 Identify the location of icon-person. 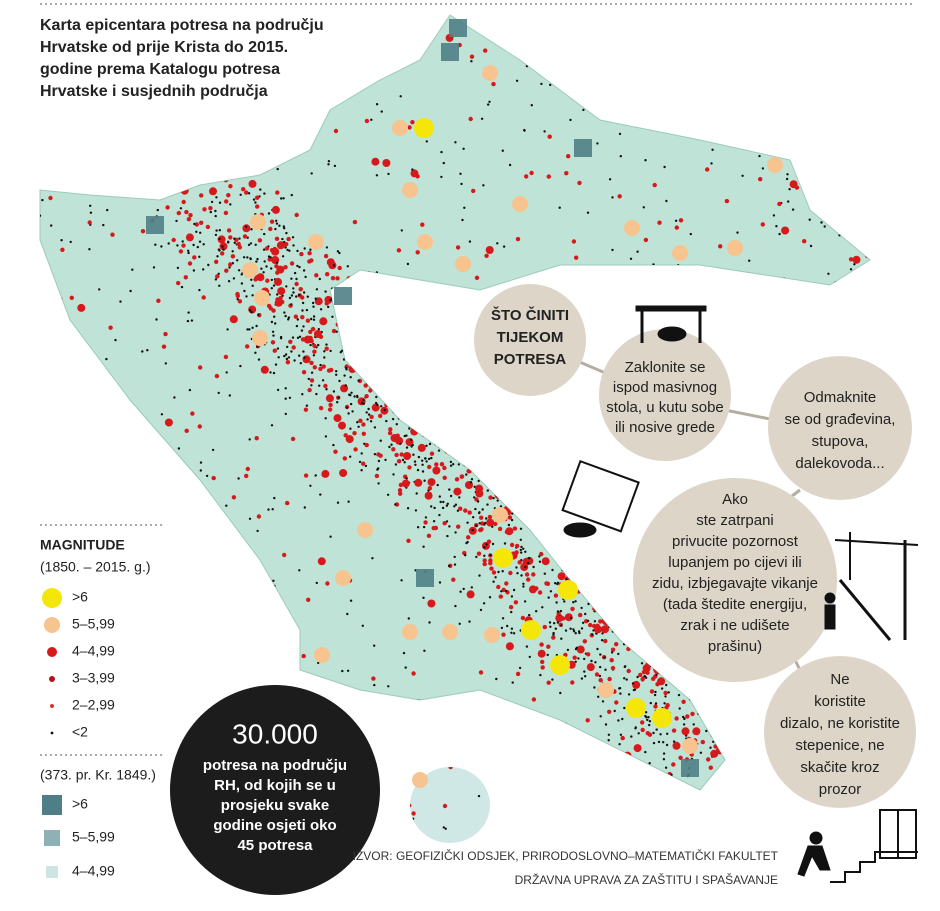
(816, 838).